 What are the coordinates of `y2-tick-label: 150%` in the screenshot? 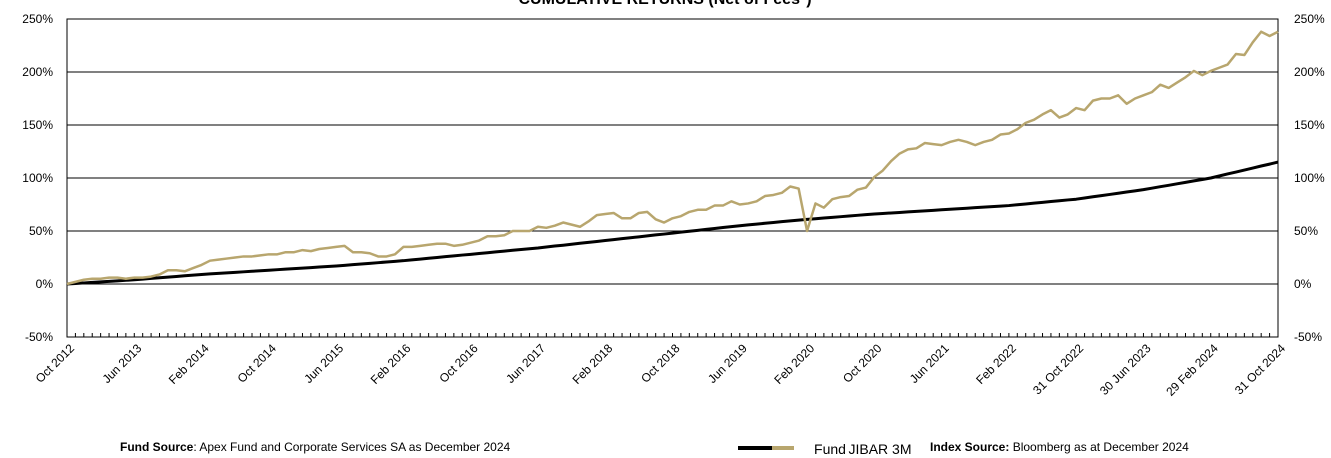 It's located at (1309, 125).